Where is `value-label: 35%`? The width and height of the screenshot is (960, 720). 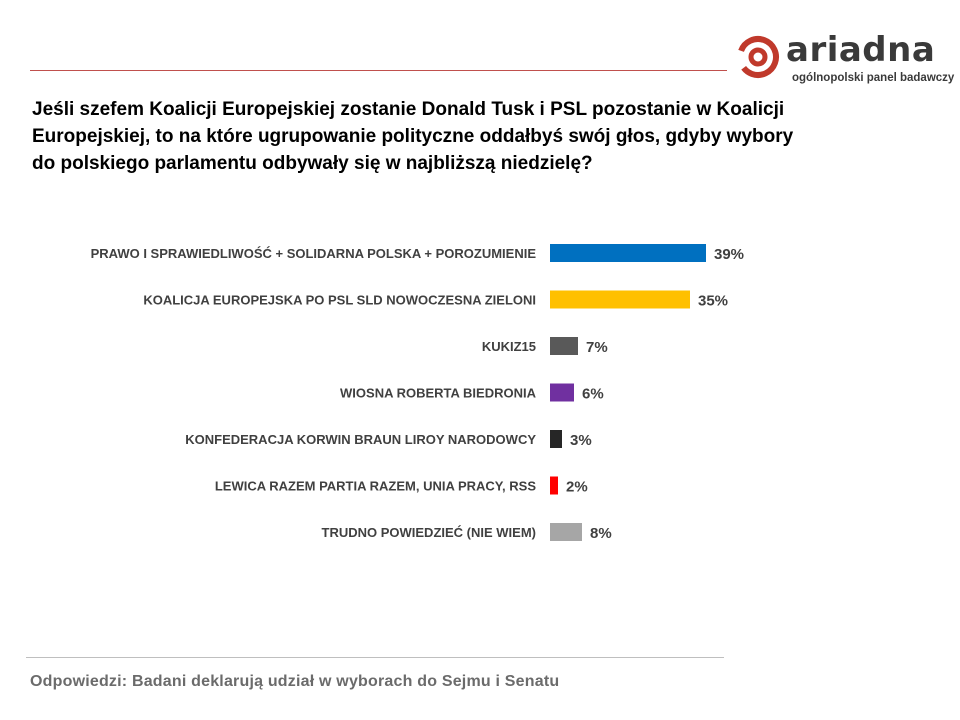 value-label: 35% is located at coordinates (713, 301).